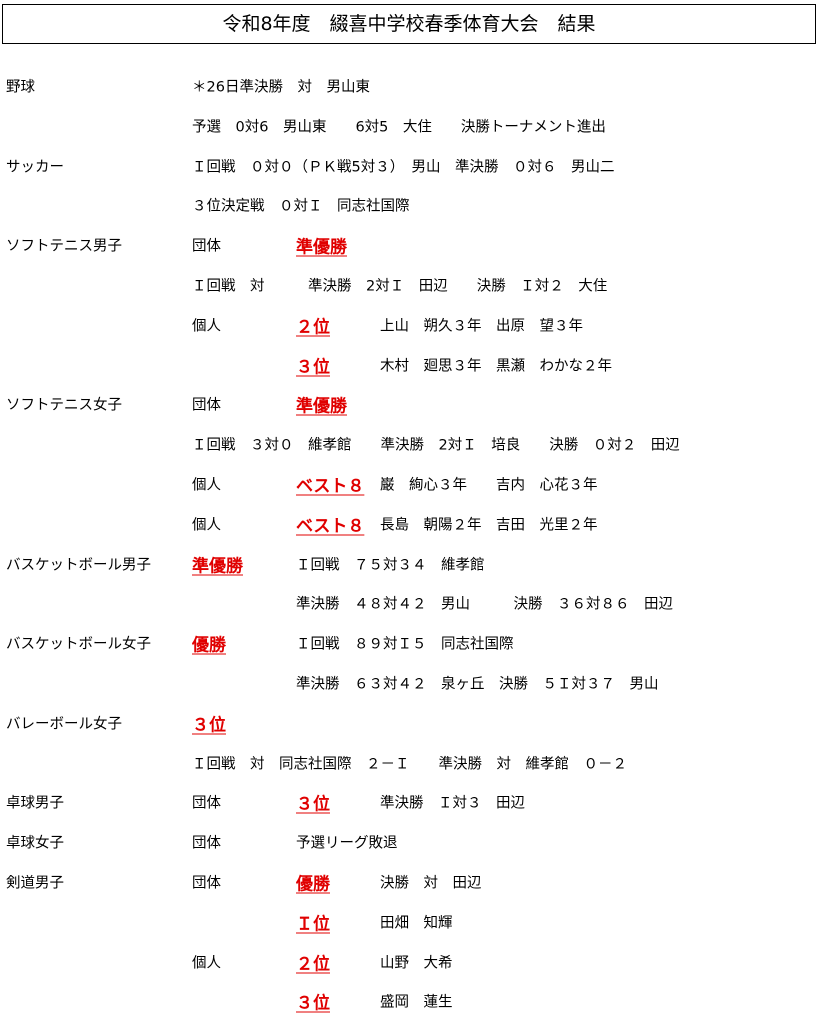 The width and height of the screenshot is (818, 1024). Describe the element at coordinates (489, 485) in the screenshot. I see `result-text: 巌 絢心３年 吉内 心花３年` at that location.